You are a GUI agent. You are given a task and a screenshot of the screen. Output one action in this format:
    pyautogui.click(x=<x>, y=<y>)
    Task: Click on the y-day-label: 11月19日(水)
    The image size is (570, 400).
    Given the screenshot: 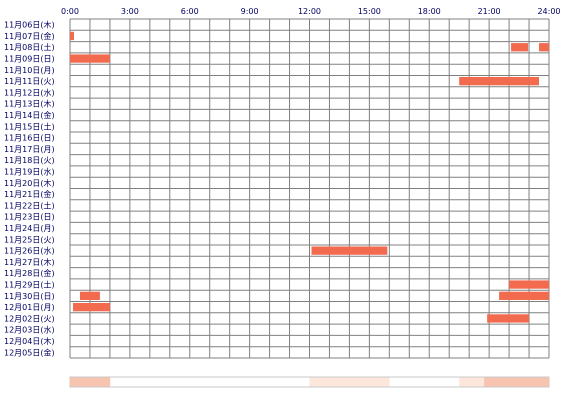 What is the action you would take?
    pyautogui.click(x=29, y=172)
    